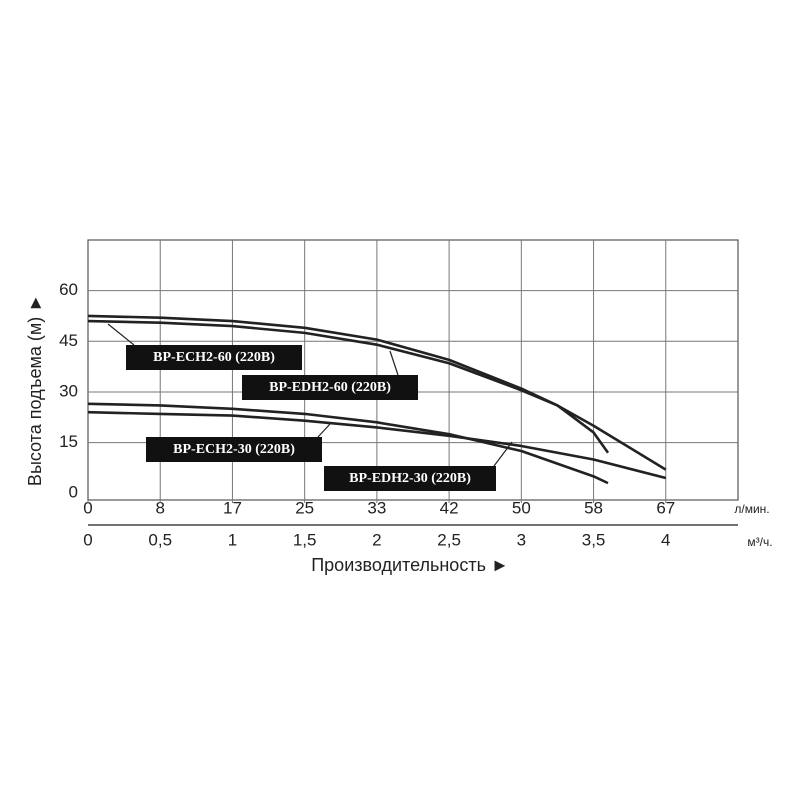 The width and height of the screenshot is (800, 800). Describe the element at coordinates (665, 507) in the screenshot. I see `x2-tick-label: 67` at that location.